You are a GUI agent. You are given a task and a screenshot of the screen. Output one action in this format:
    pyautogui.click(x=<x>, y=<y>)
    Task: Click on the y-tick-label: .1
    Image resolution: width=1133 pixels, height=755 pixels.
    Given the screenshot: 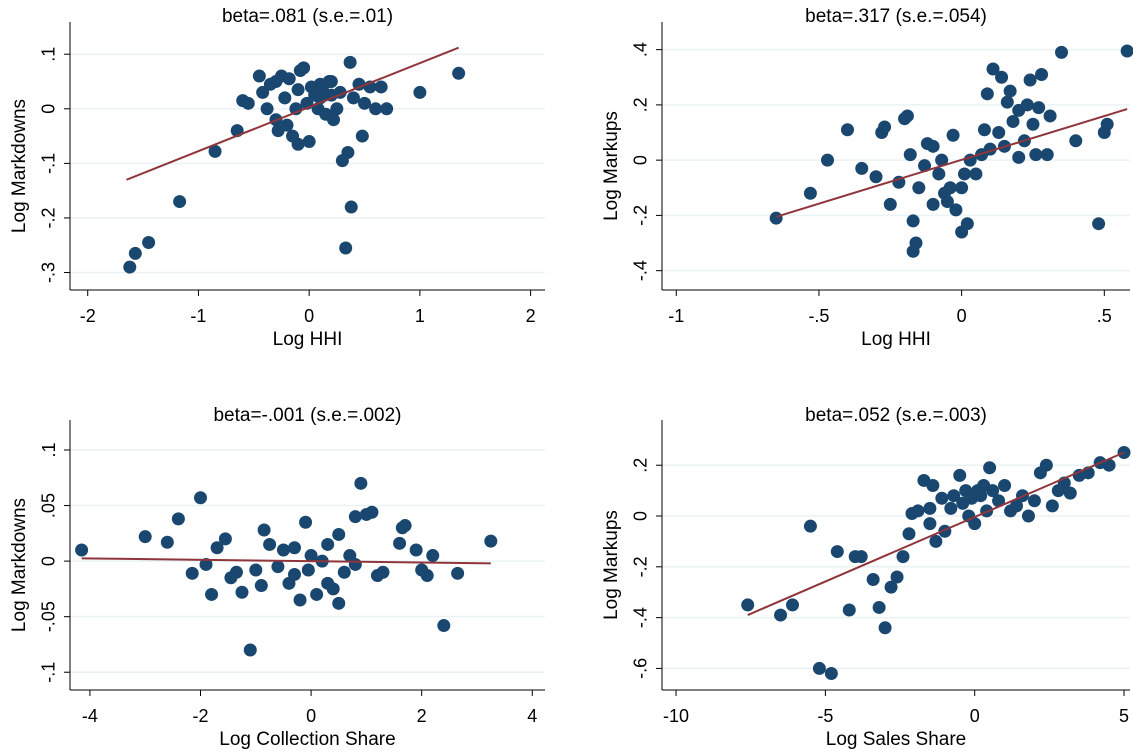 What is the action you would take?
    pyautogui.click(x=49, y=449)
    